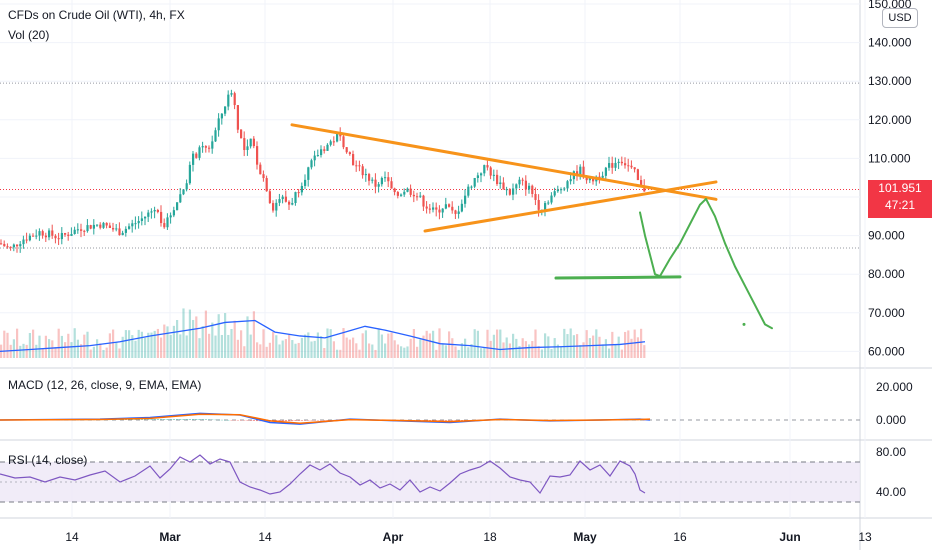 Image resolution: width=932 pixels, height=550 pixels. I want to click on price-axis-label: 140.000, so click(890, 43).